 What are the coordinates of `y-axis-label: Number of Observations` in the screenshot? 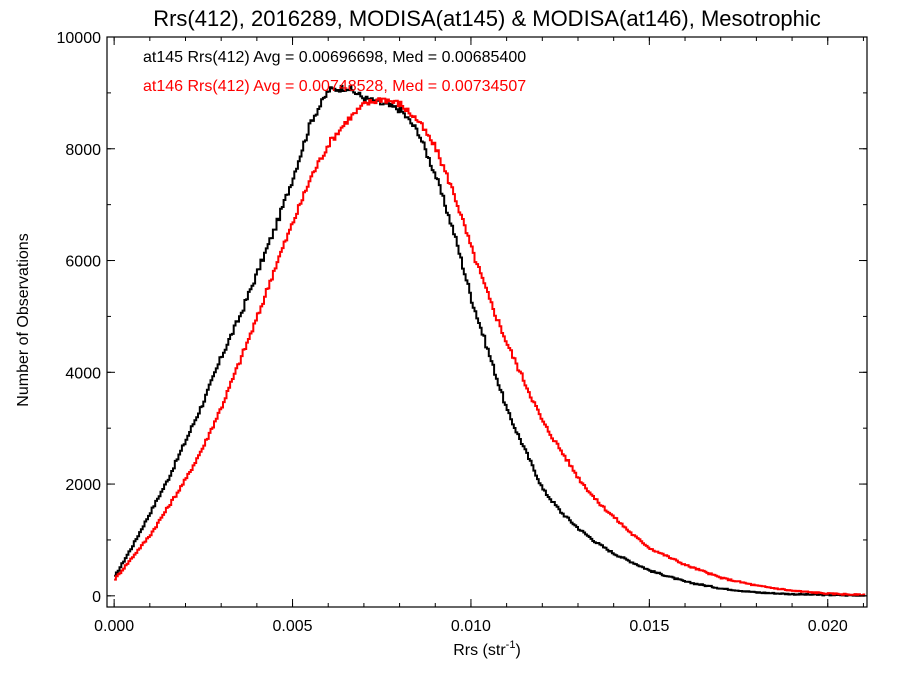 It's located at (23, 319).